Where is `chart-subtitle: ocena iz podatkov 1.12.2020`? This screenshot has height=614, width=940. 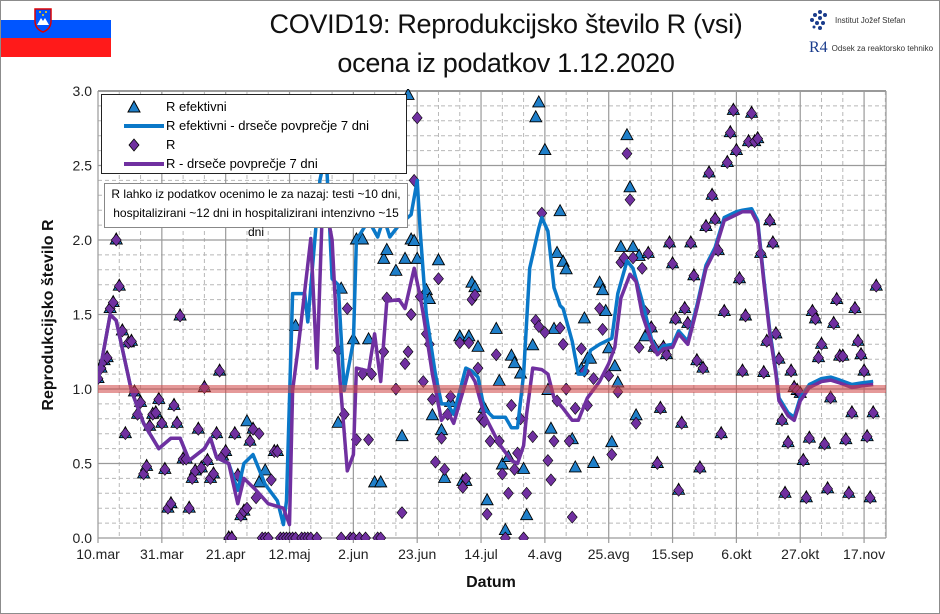 chart-subtitle: ocena iz podatkov 1.12.2020 is located at coordinates (506, 63).